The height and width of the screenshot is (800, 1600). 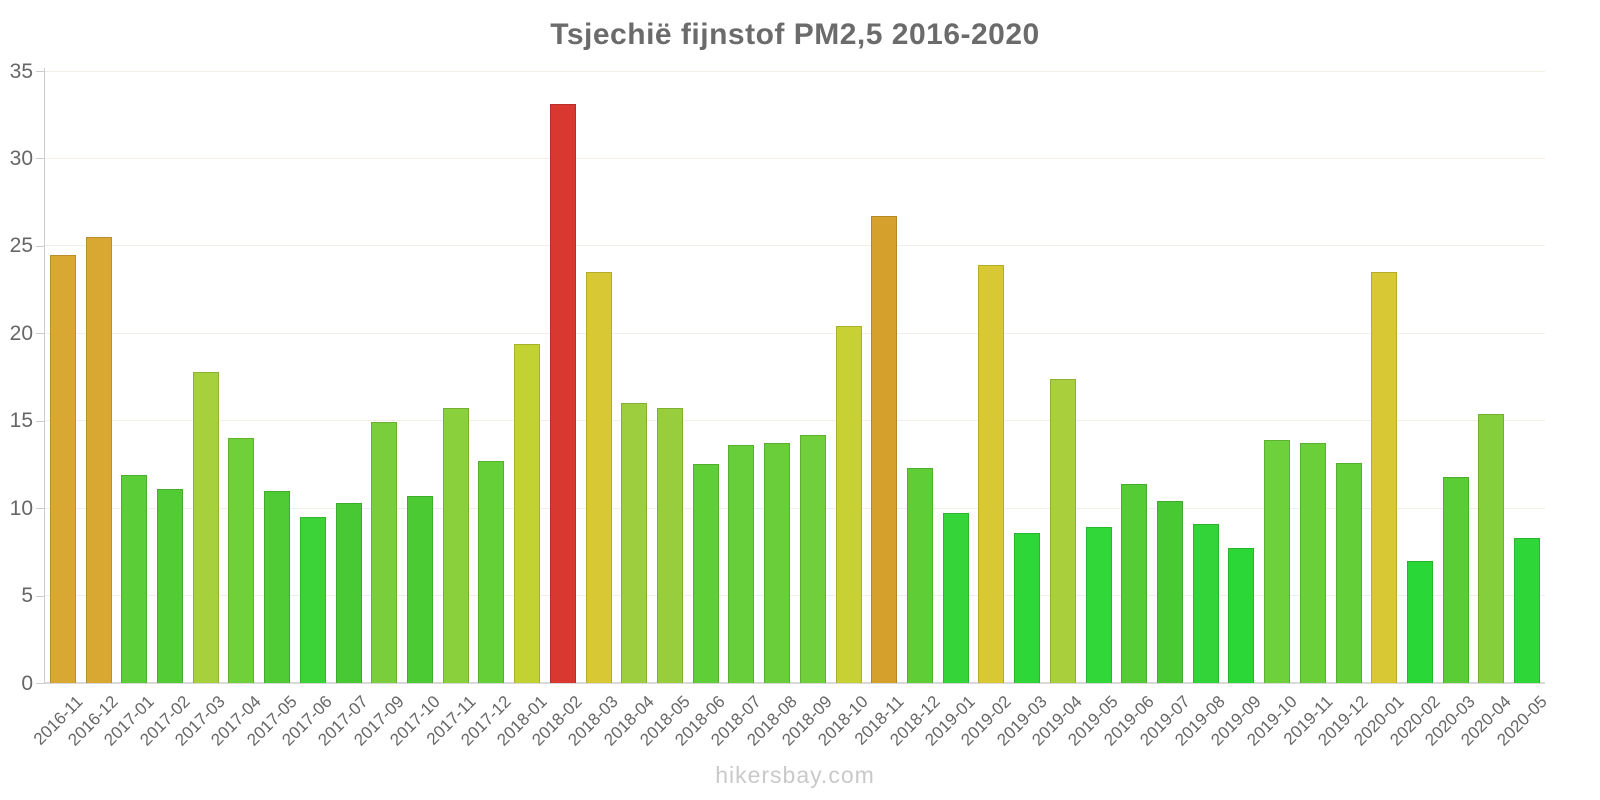 I want to click on y-axis-label-0: 0, so click(x=27, y=683).